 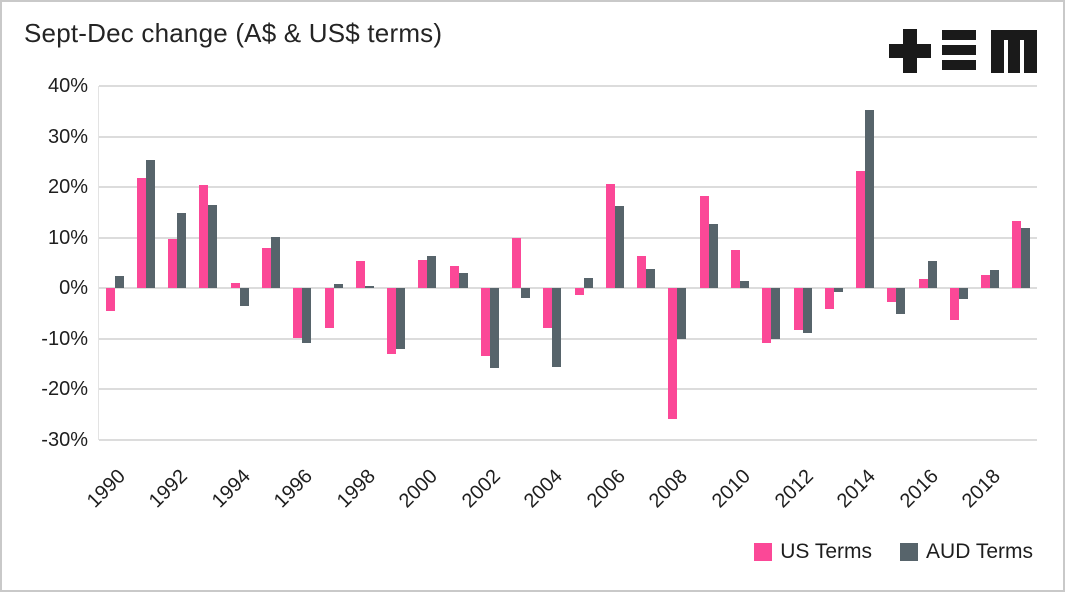 I want to click on bar-aud-1998, so click(x=369, y=287).